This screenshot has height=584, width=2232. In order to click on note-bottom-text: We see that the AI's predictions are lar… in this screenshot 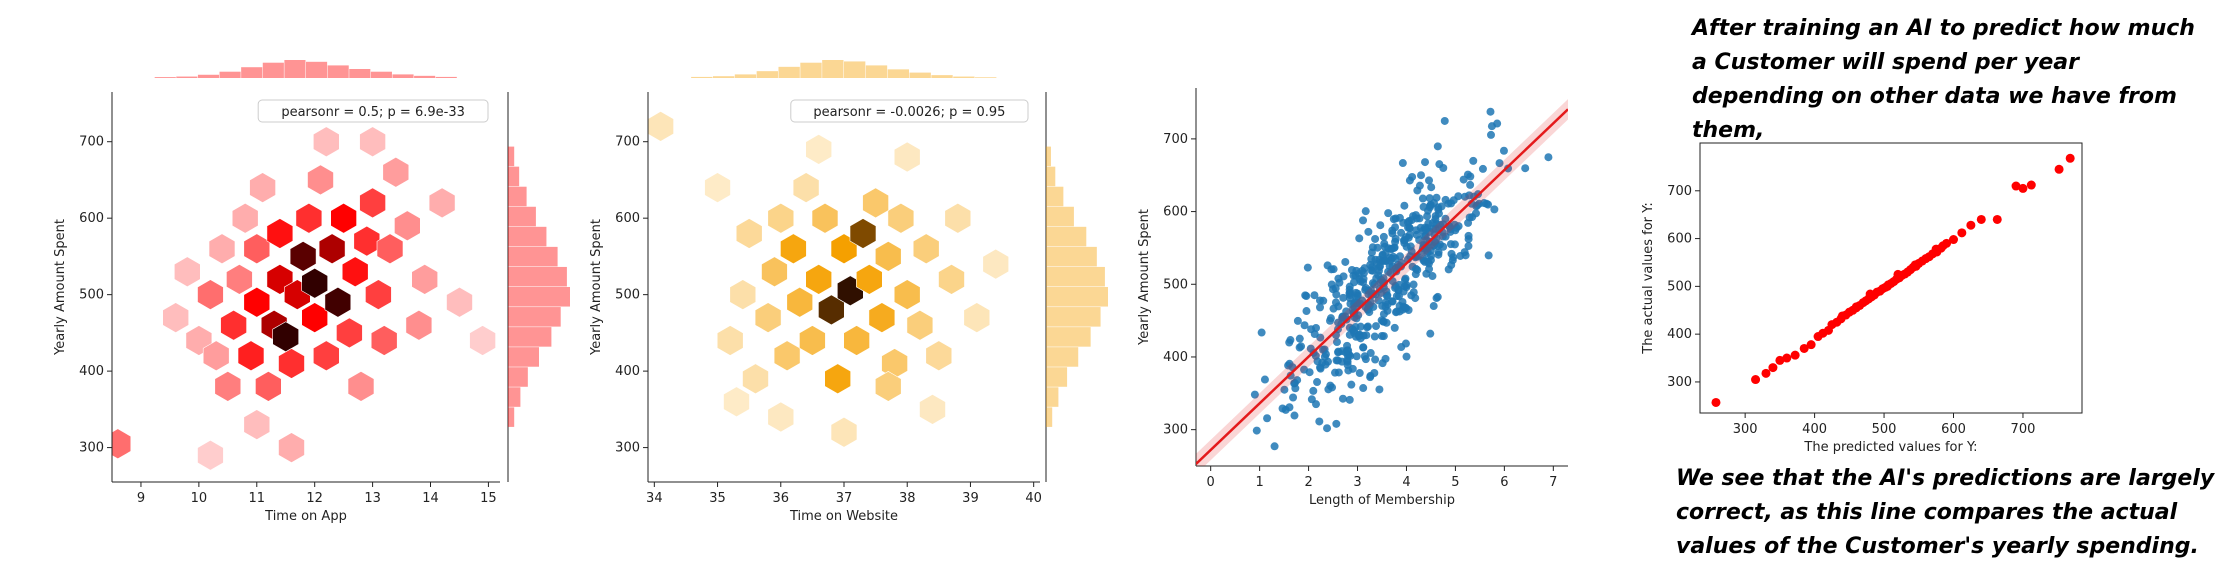, I will do `click(1945, 512)`.